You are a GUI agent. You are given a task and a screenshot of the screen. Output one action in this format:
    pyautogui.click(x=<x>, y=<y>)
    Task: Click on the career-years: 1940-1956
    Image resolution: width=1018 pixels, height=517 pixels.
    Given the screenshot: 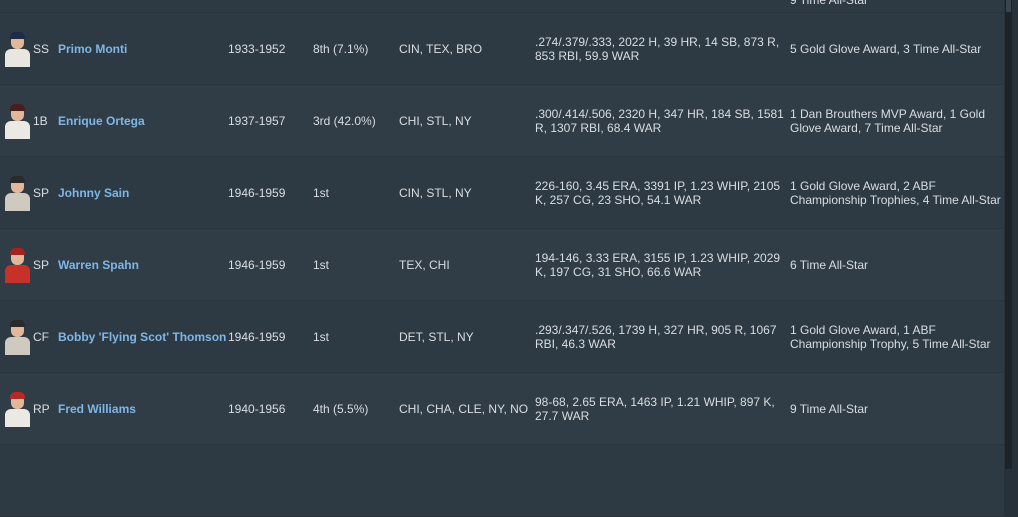 What is the action you would take?
    pyautogui.click(x=257, y=408)
    